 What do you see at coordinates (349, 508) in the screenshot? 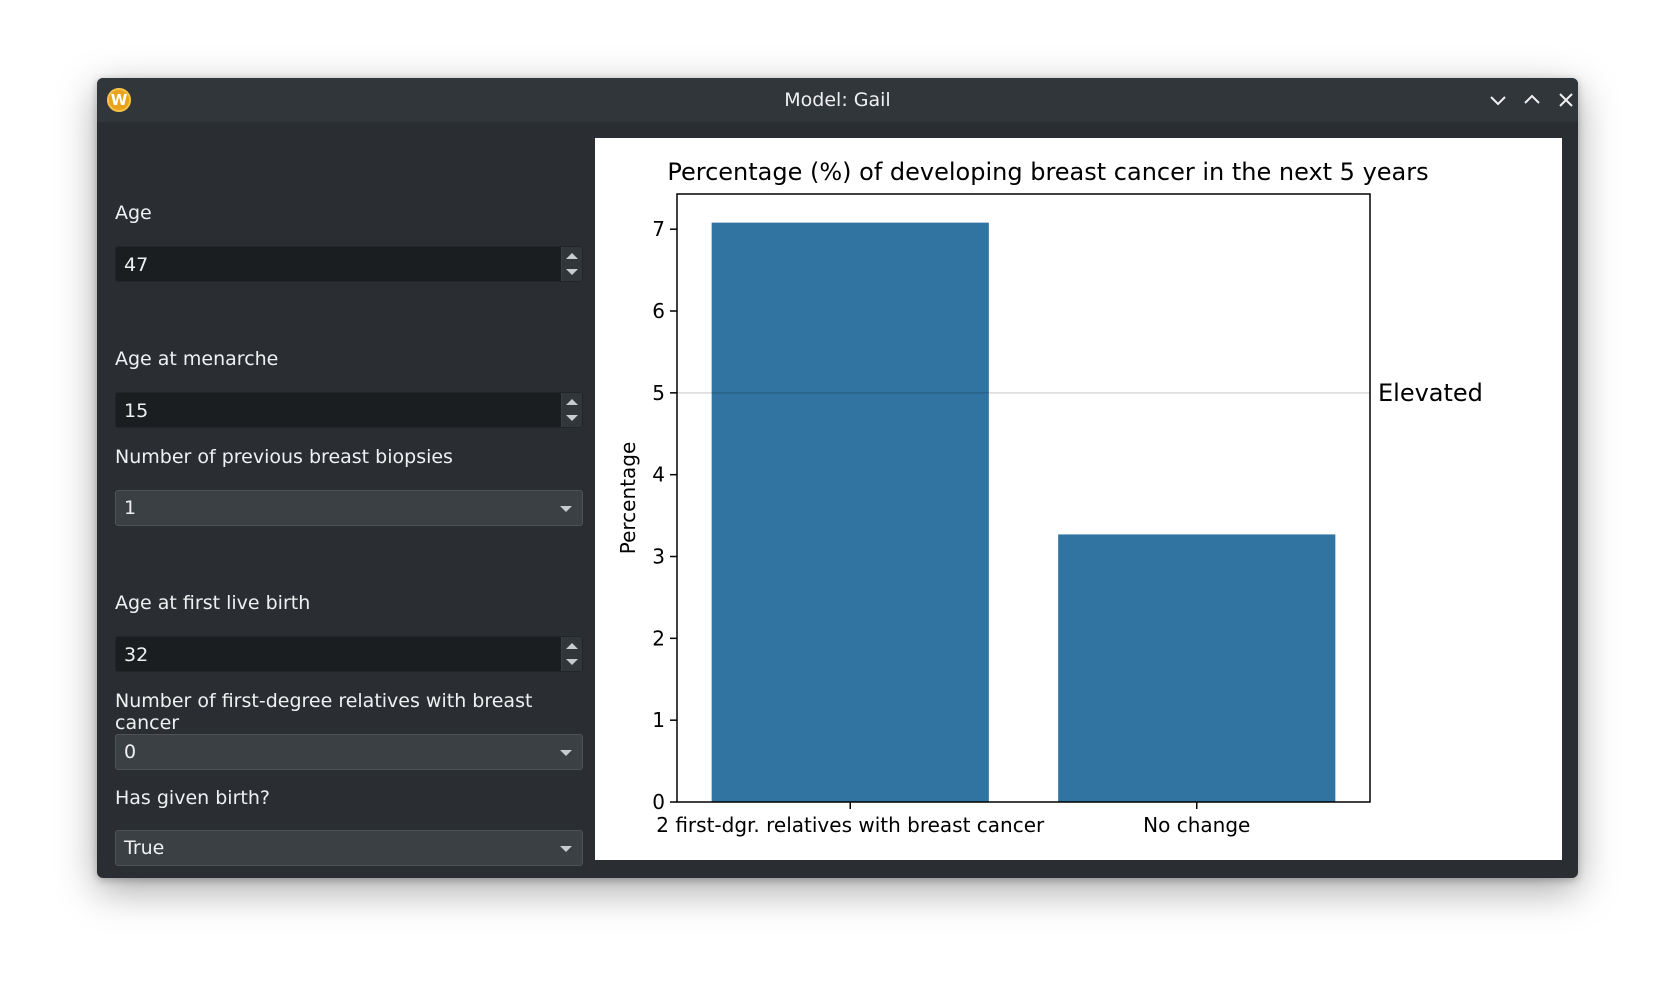
I see `biopsies-select: 1` at bounding box center [349, 508].